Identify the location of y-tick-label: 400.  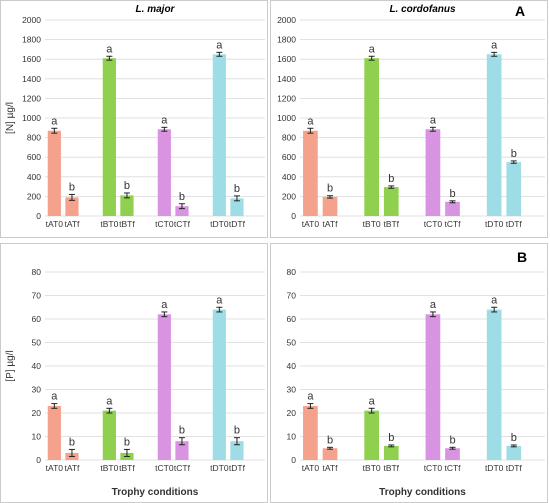
(34, 177).